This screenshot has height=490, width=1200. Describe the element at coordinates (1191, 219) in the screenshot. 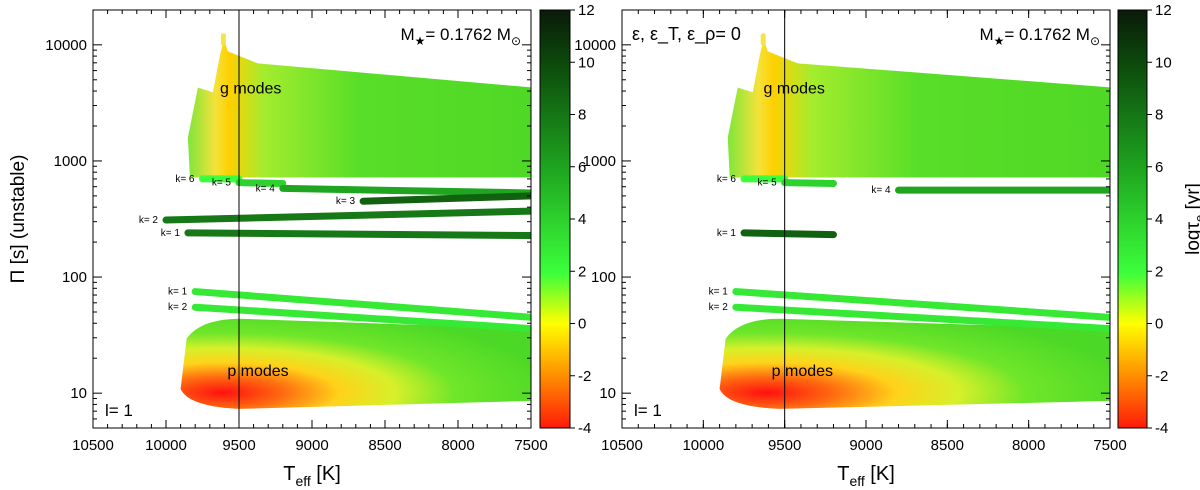

I see `colorbar-label: logτe [yr]` at that location.